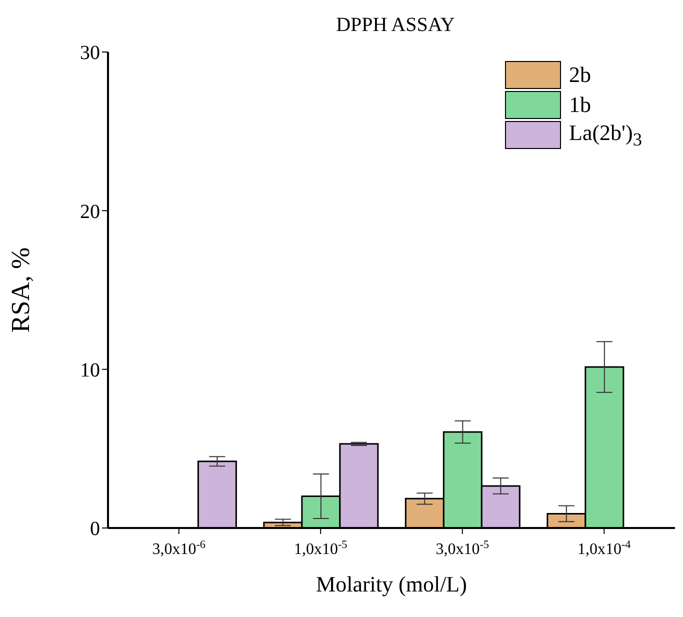  I want to click on x-tick-label: 3,0x10$^{-6}$, so click(179, 548).